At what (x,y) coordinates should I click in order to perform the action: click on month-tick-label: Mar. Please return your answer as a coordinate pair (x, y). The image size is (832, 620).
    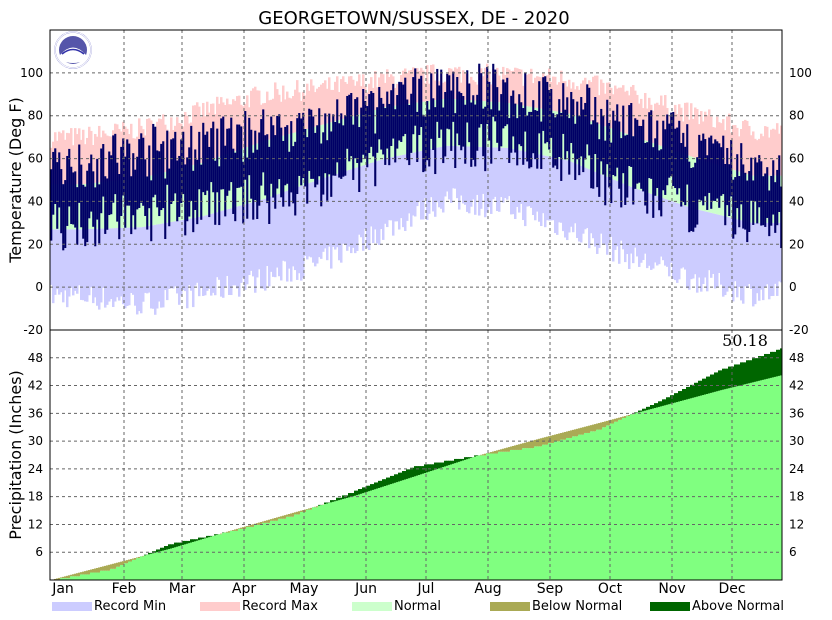
    Looking at the image, I should click on (182, 589).